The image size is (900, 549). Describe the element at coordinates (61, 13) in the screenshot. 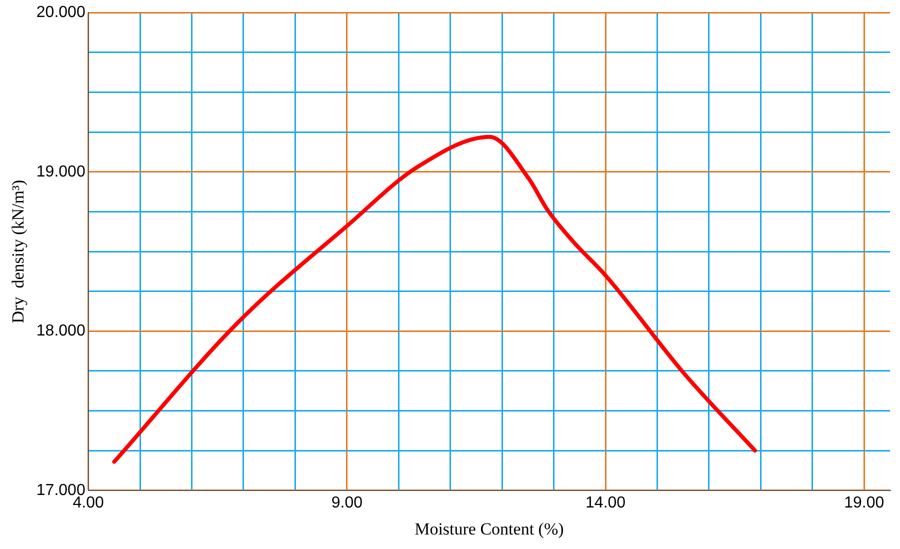

I see `y-tick-label: 20.000` at that location.